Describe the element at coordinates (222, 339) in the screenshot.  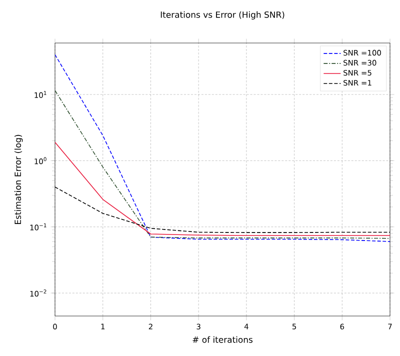
I see `x-axis-title: # of iterations` at that location.